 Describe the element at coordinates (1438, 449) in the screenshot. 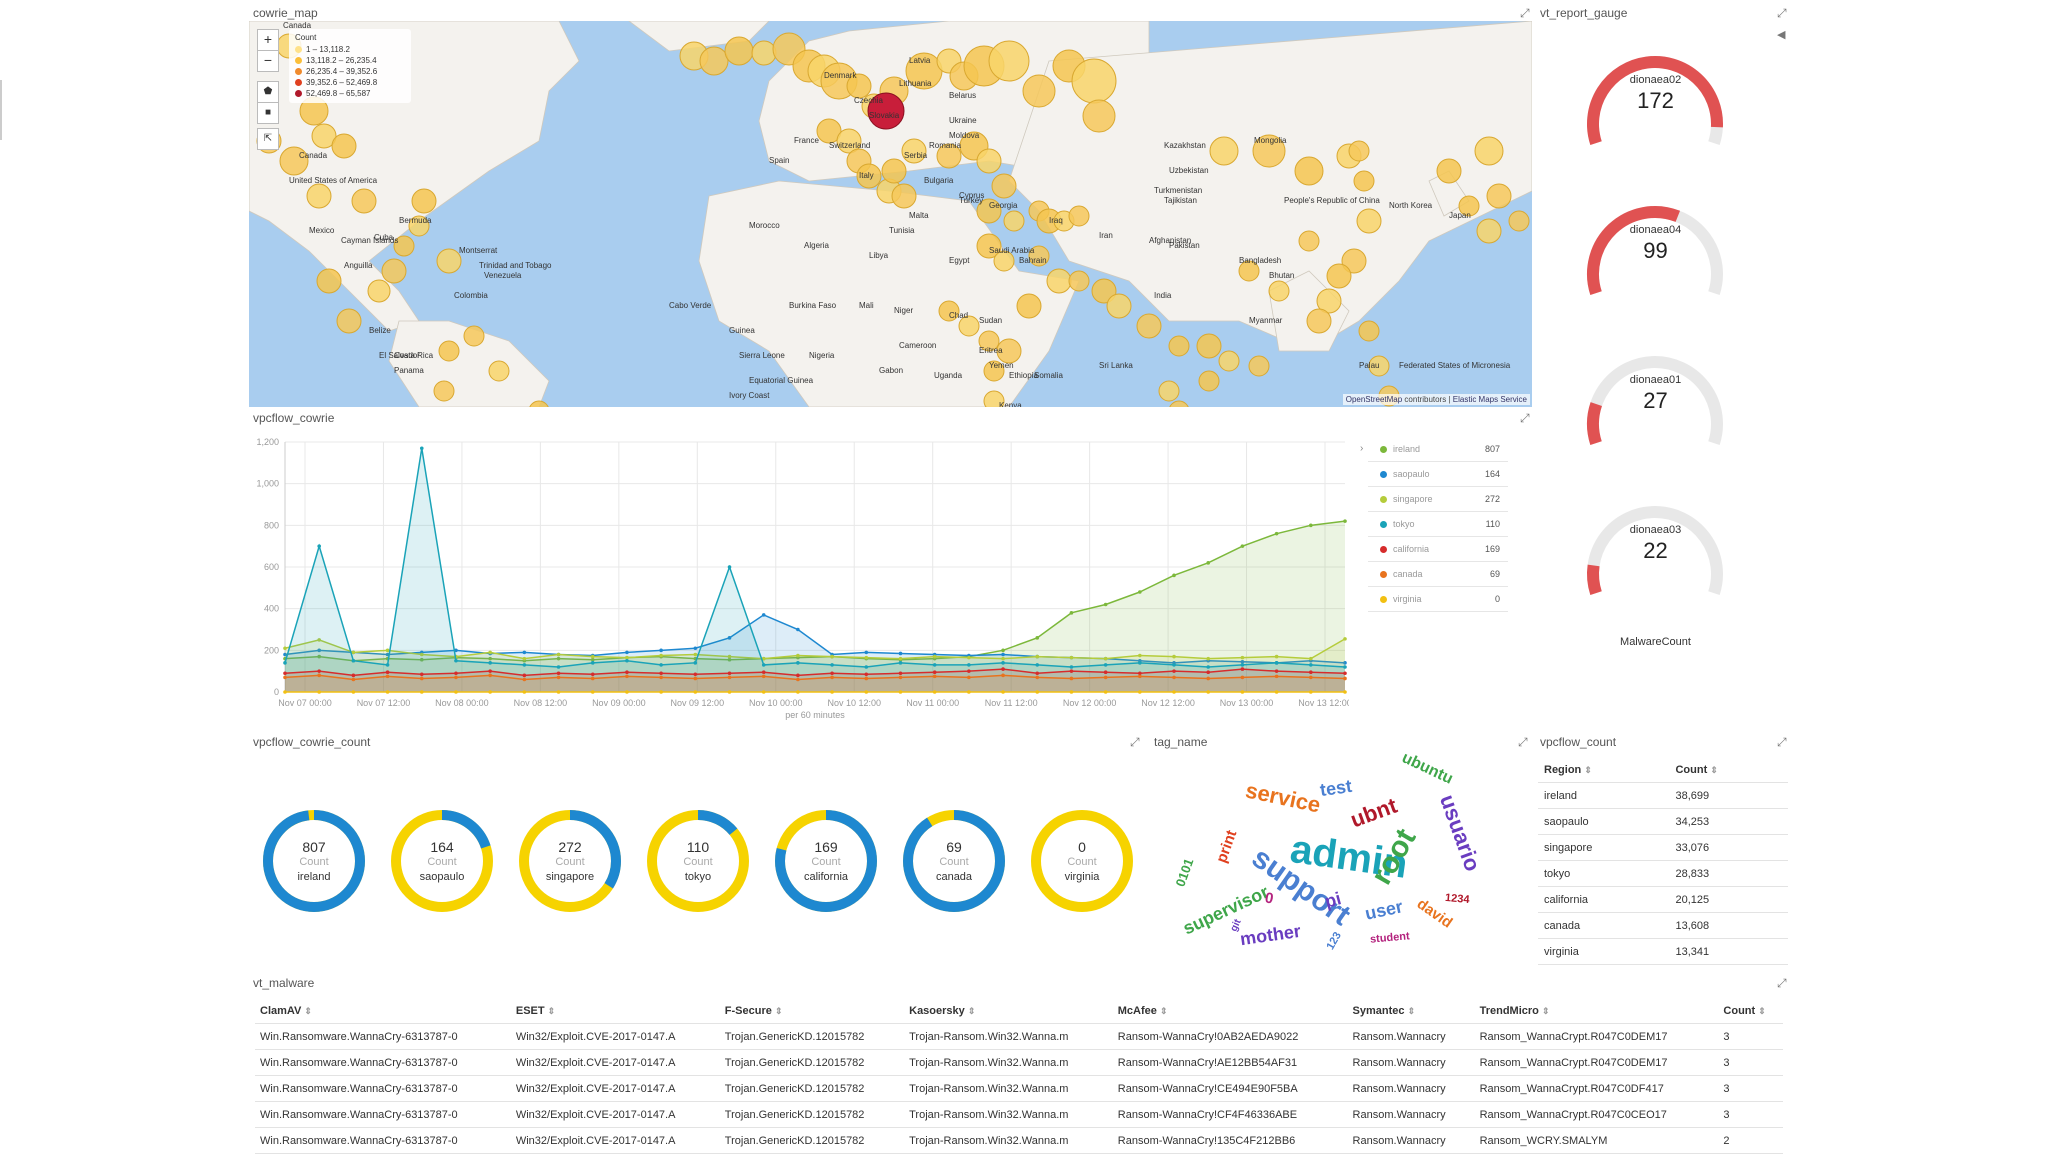

I see `legend-item-ireland: ireland 807` at that location.